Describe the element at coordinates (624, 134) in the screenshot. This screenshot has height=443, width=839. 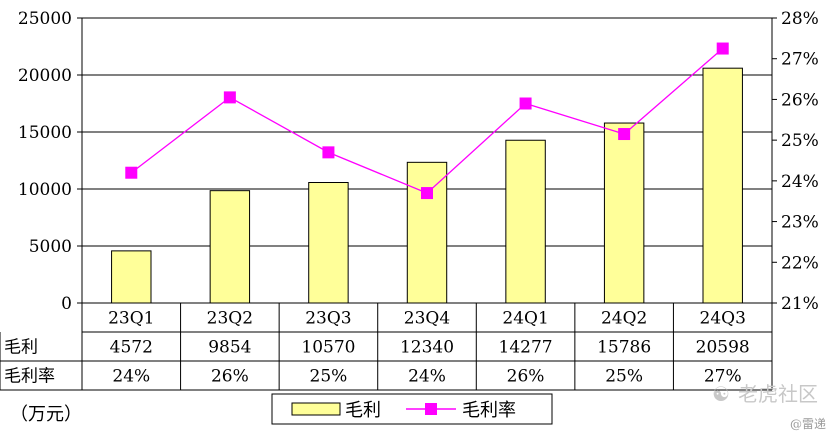
I see `marker-24Q2` at that location.